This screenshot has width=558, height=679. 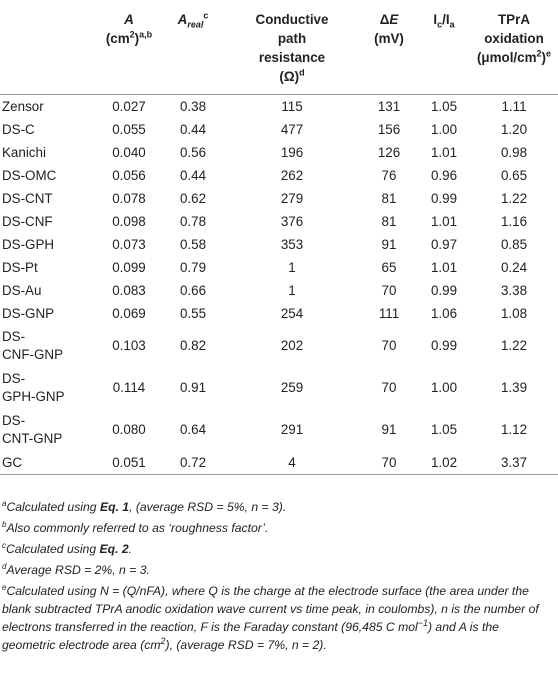 What do you see at coordinates (292, 345) in the screenshot?
I see `cell-resistance: 202` at bounding box center [292, 345].